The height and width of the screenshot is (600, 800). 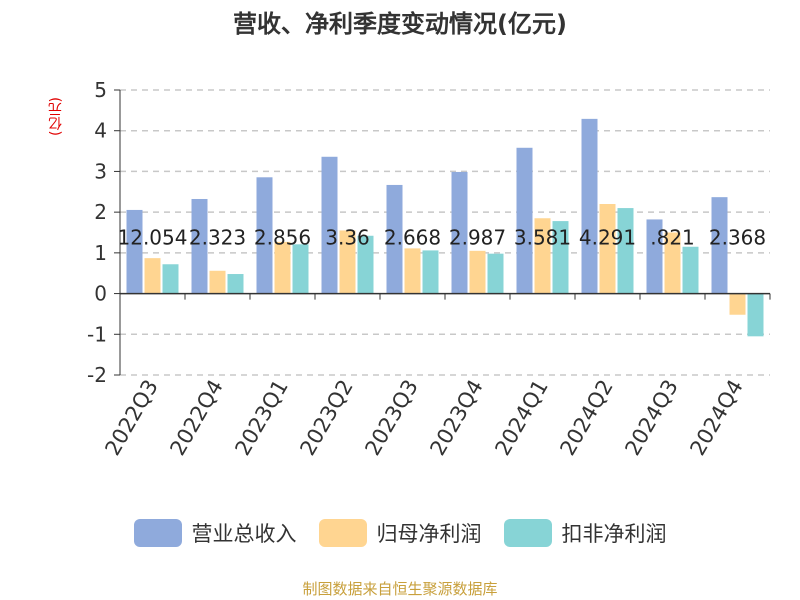 I want to click on legend-item-deducted-profit: 扣非净利润, so click(x=585, y=533).